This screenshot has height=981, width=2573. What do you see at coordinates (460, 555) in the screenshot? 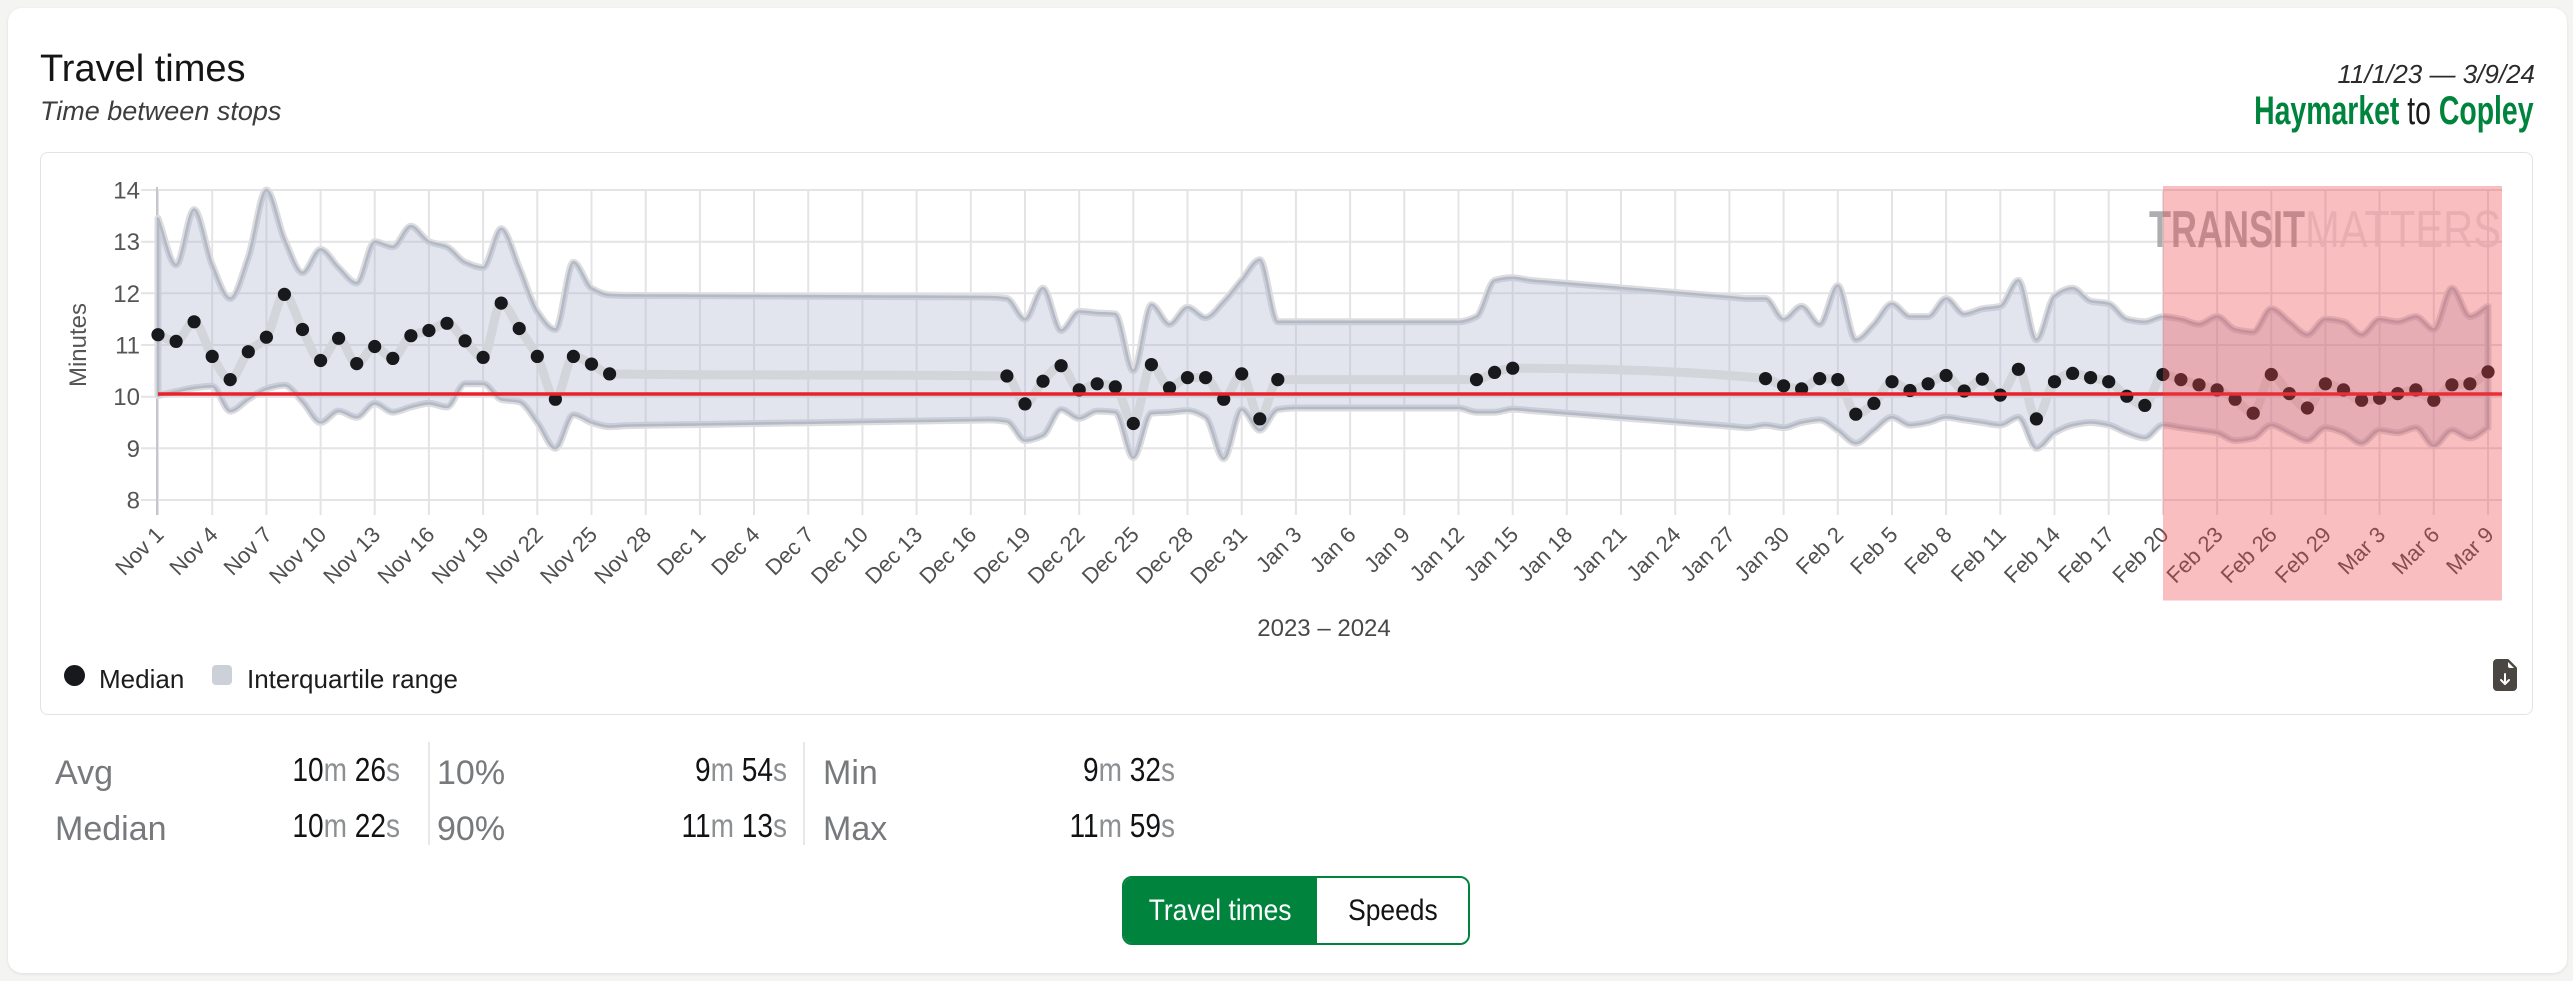
I see `svg-text: Nov 19` at bounding box center [460, 555].